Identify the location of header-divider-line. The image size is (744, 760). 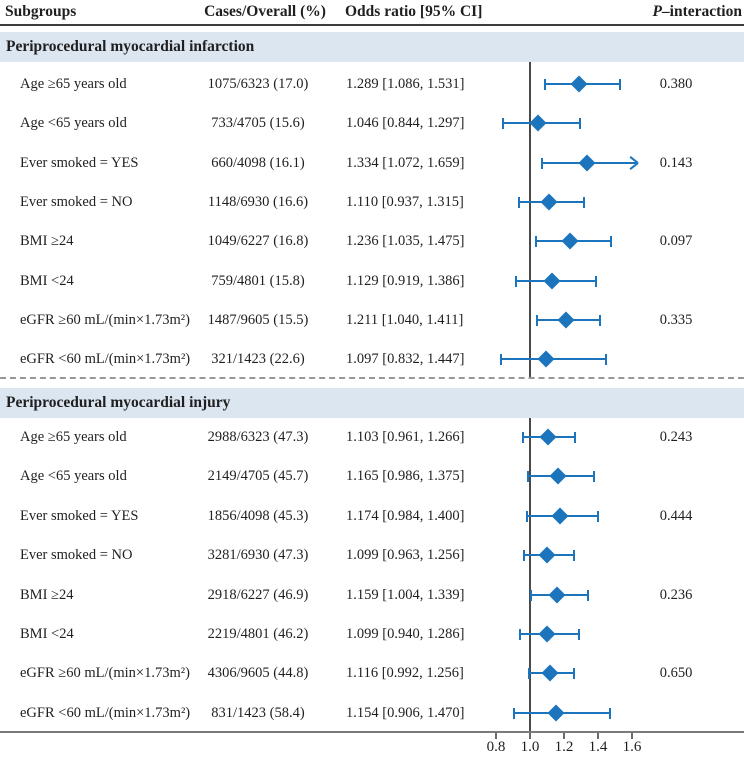
(372, 25).